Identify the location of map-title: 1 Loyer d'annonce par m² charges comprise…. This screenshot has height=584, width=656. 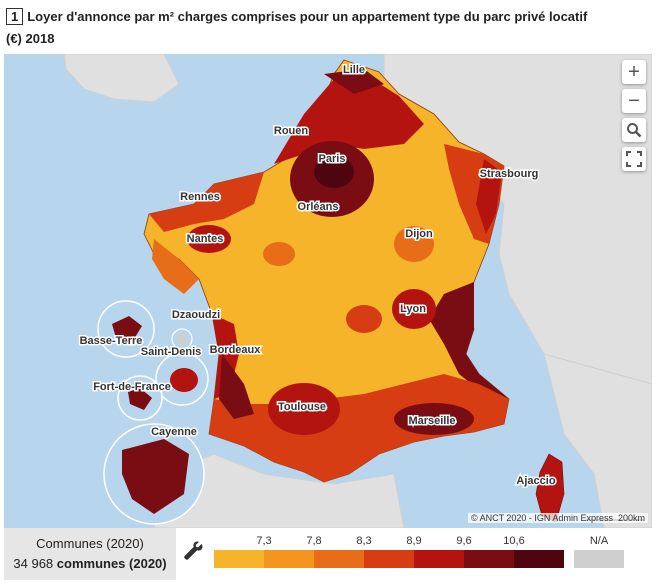
(306, 28).